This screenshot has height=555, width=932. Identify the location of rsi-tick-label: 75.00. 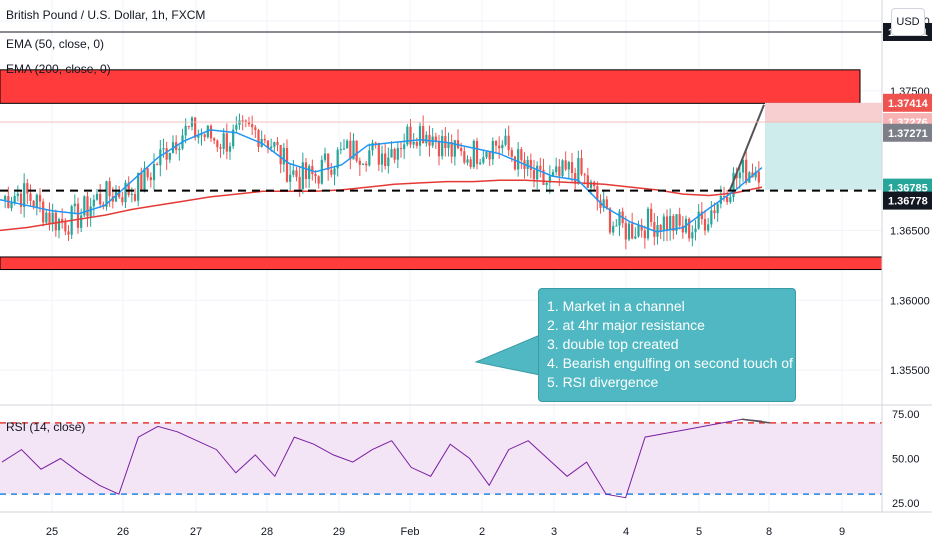
(906, 415).